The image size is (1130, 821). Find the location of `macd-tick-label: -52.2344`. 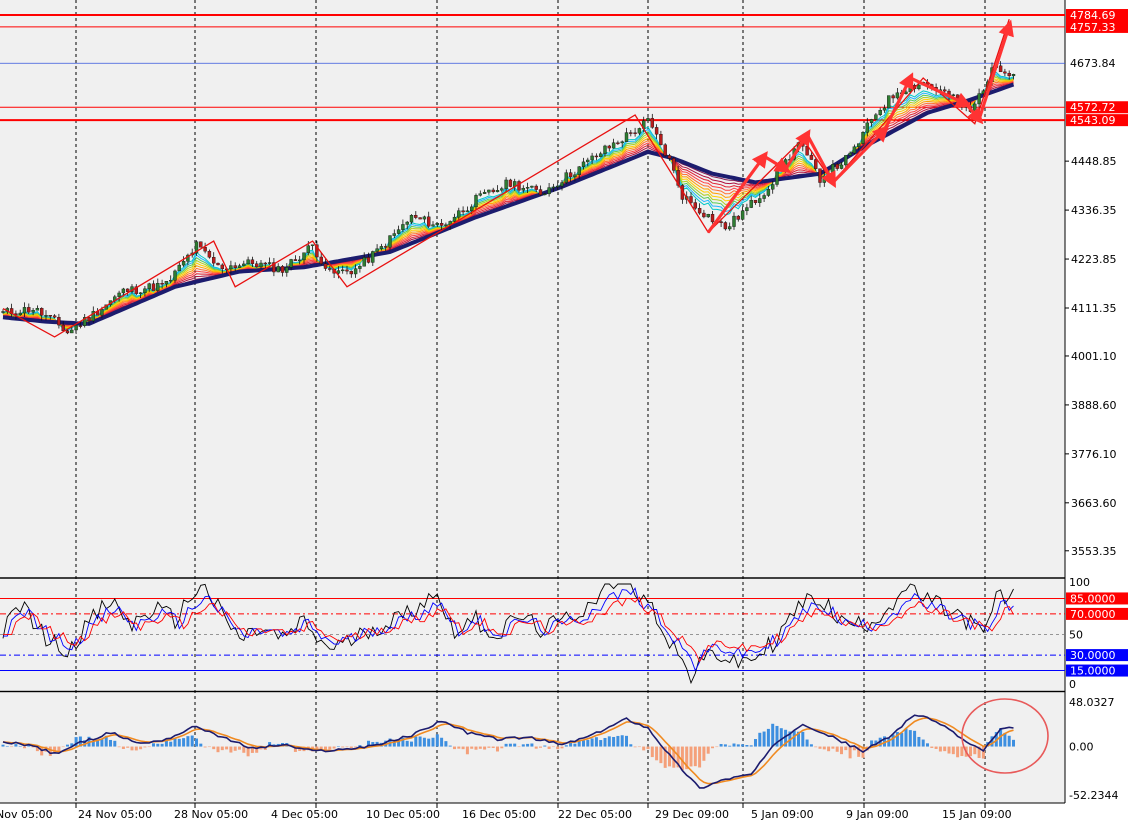

macd-tick-label: -52.2344 is located at coordinates (1093, 795).